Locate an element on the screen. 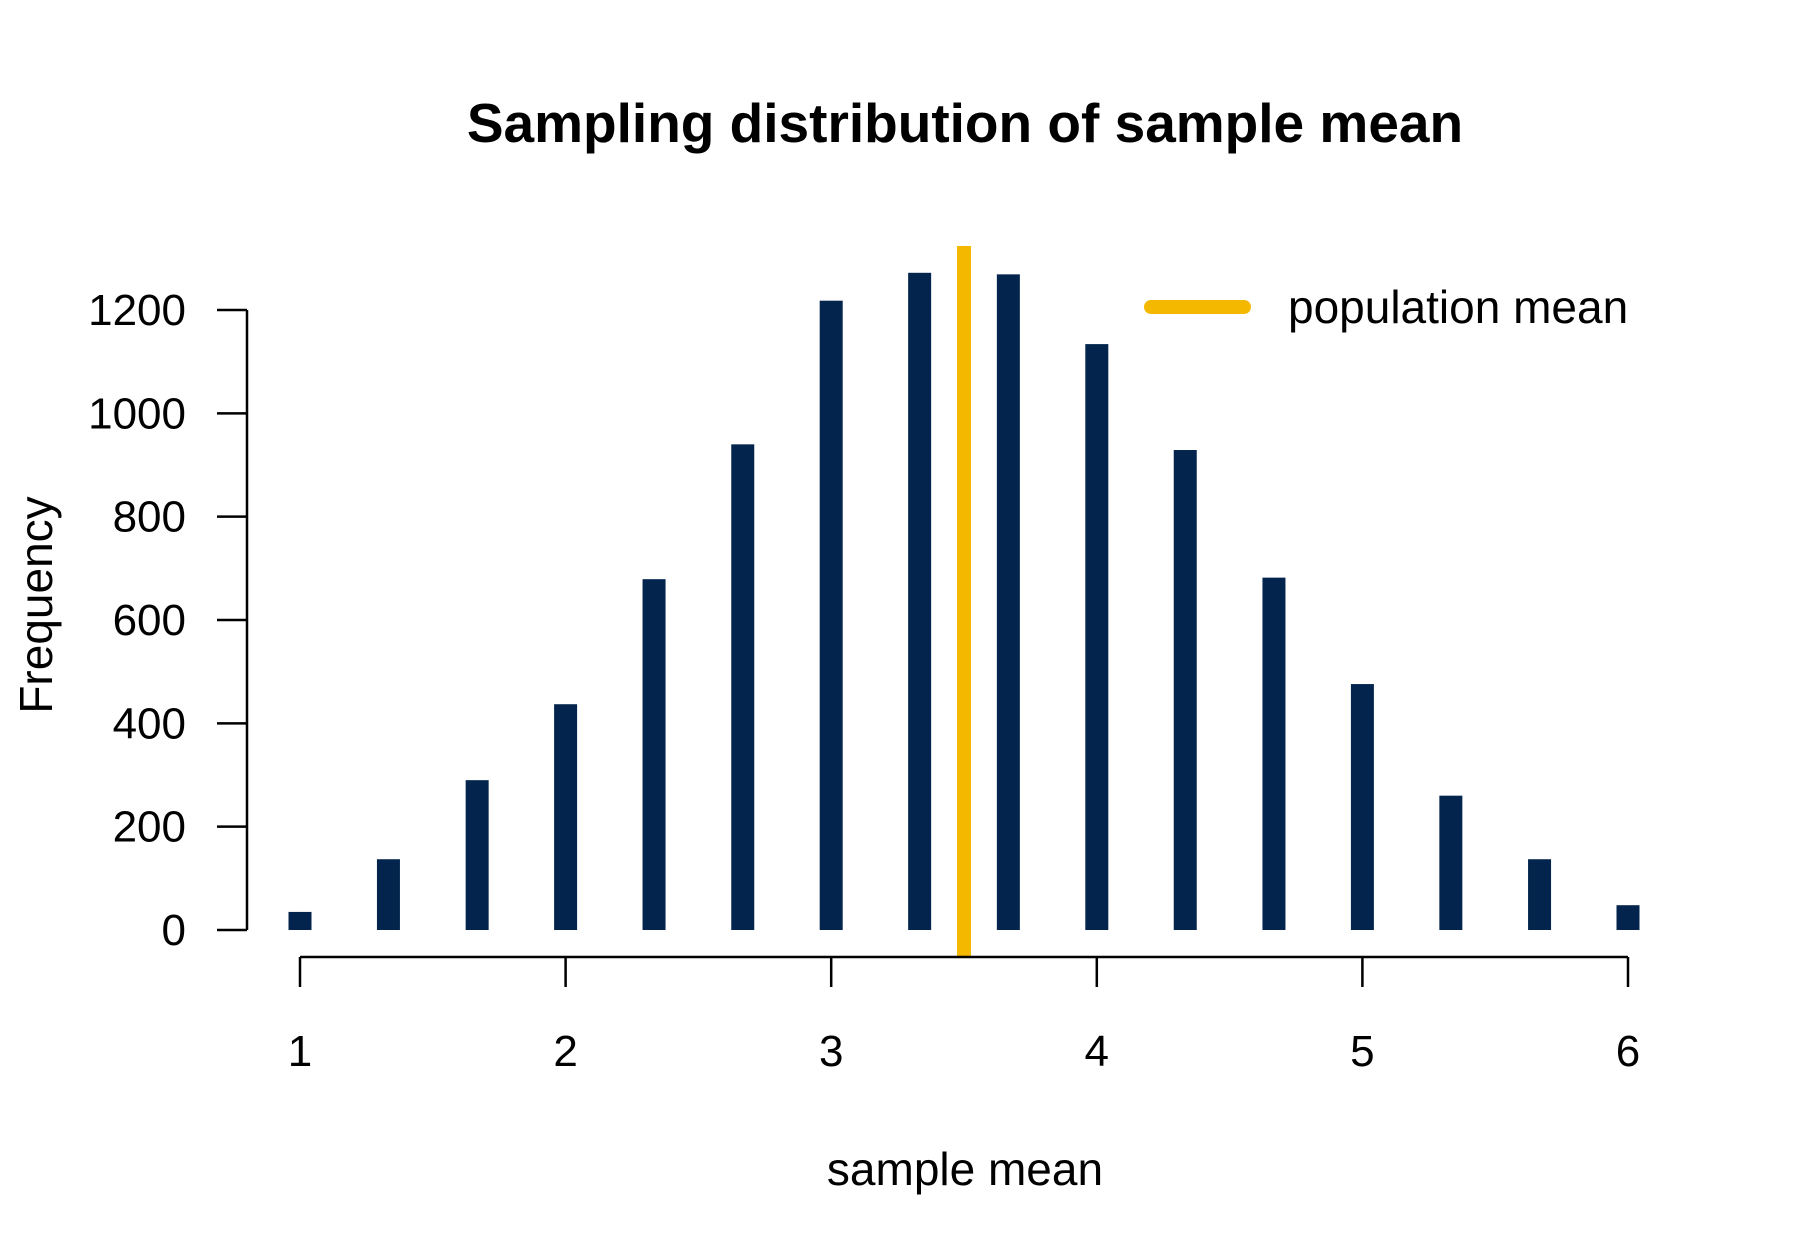  y-tick-label: 0 is located at coordinates (174, 930).